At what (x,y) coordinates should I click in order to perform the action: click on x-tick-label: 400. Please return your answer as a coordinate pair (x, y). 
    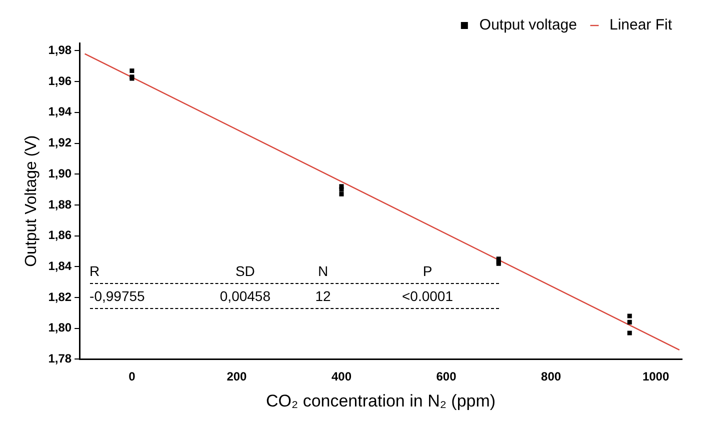
    Looking at the image, I should click on (341, 377).